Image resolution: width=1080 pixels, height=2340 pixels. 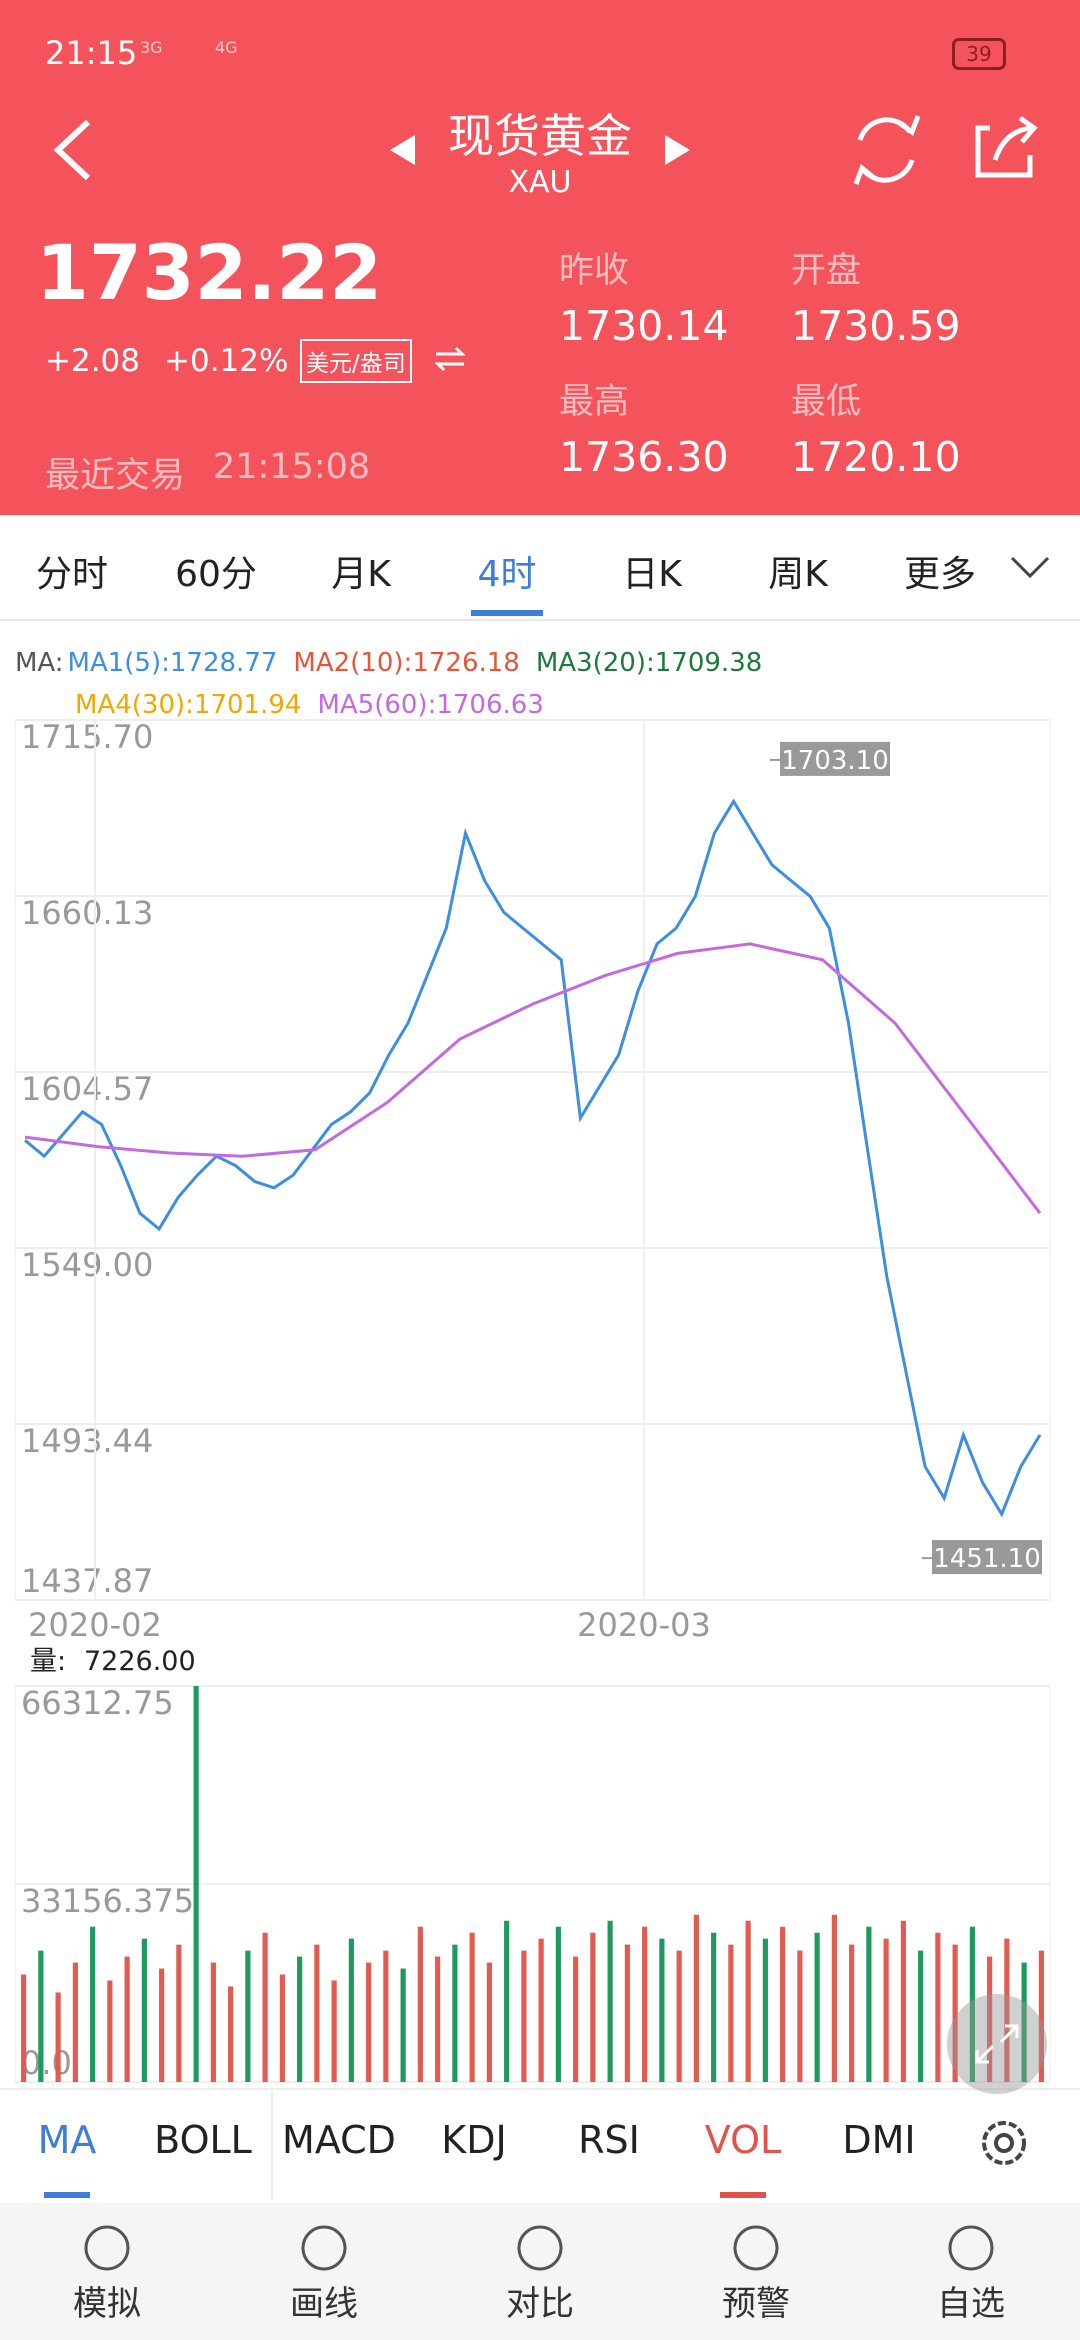 What do you see at coordinates (216, 574) in the screenshot?
I see `period-tab: 60分` at bounding box center [216, 574].